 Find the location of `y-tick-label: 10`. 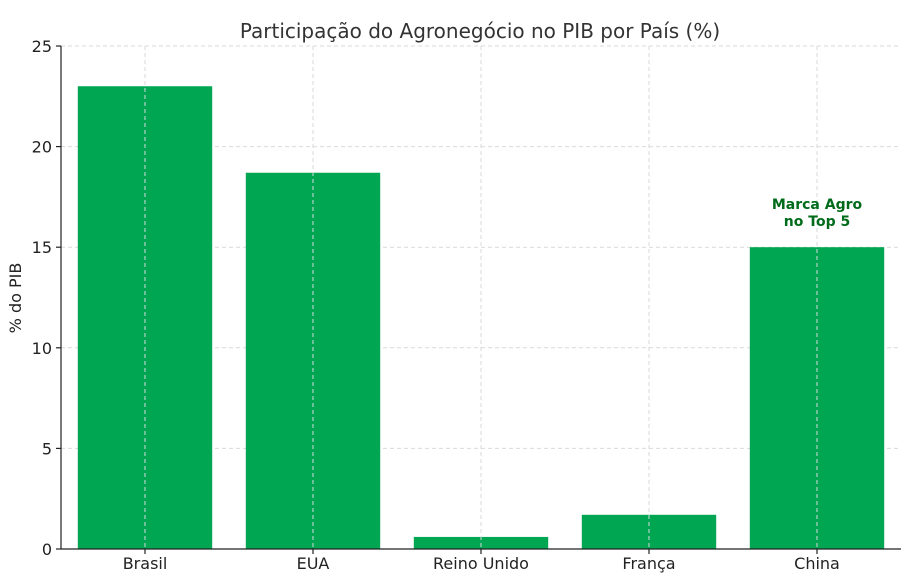

y-tick-label: 10 is located at coordinates (42, 348).